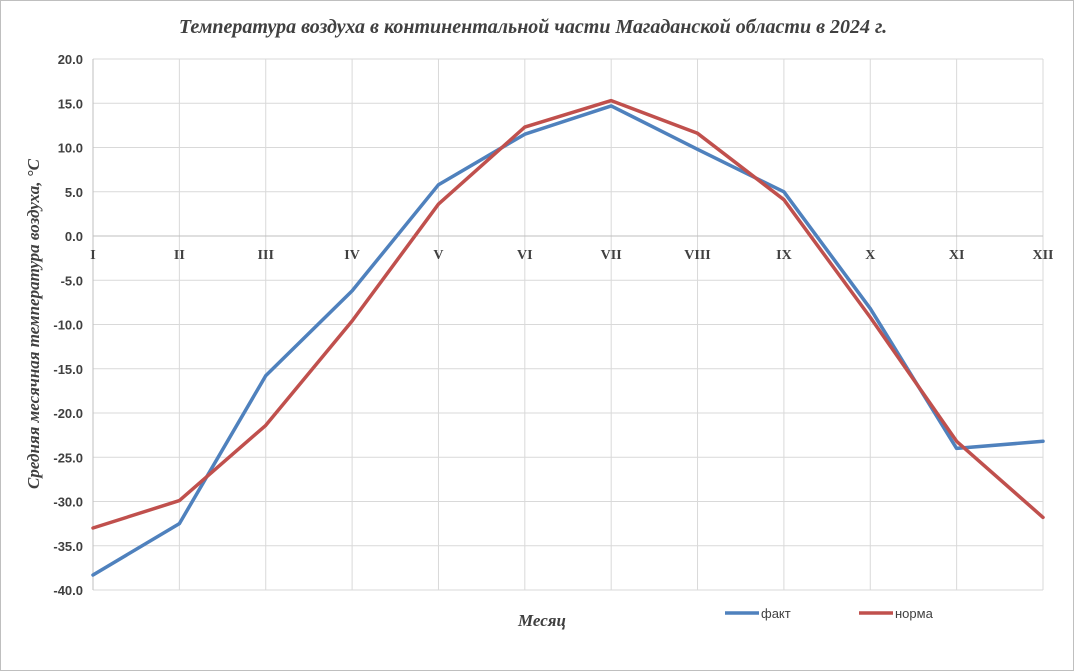 Image resolution: width=1074 pixels, height=672 pixels. What do you see at coordinates (571, 255) in the screenshot?
I see `x-tick-labels: I II III IV V VI VII VIII IX X XI XII` at bounding box center [571, 255].